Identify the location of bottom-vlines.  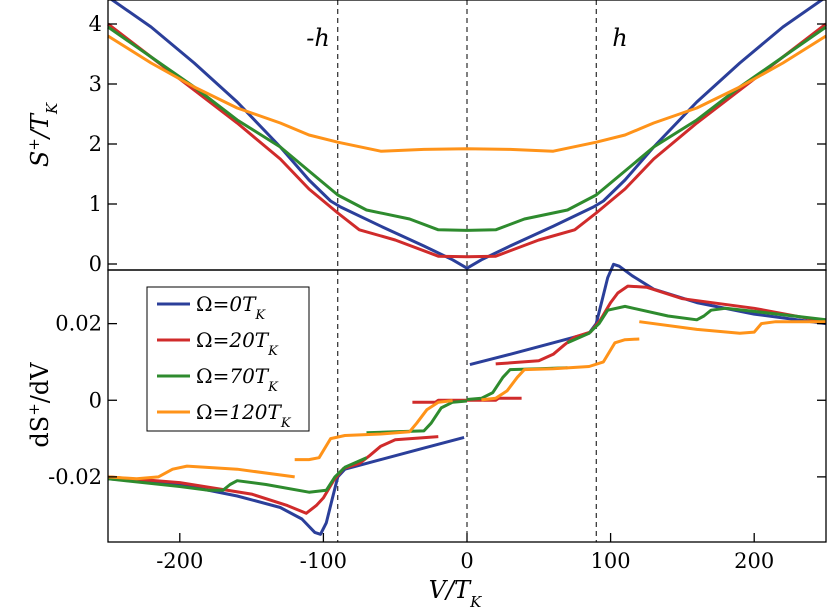
(467, 406).